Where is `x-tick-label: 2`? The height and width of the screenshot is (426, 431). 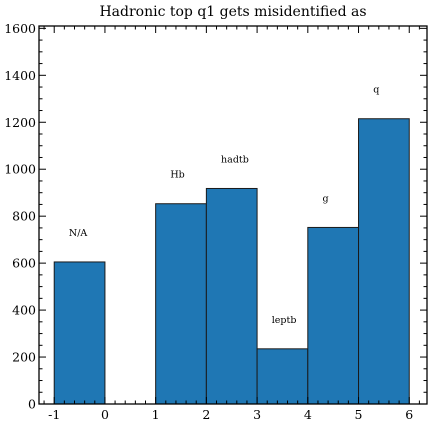 x-tick-label: 2 is located at coordinates (206, 414).